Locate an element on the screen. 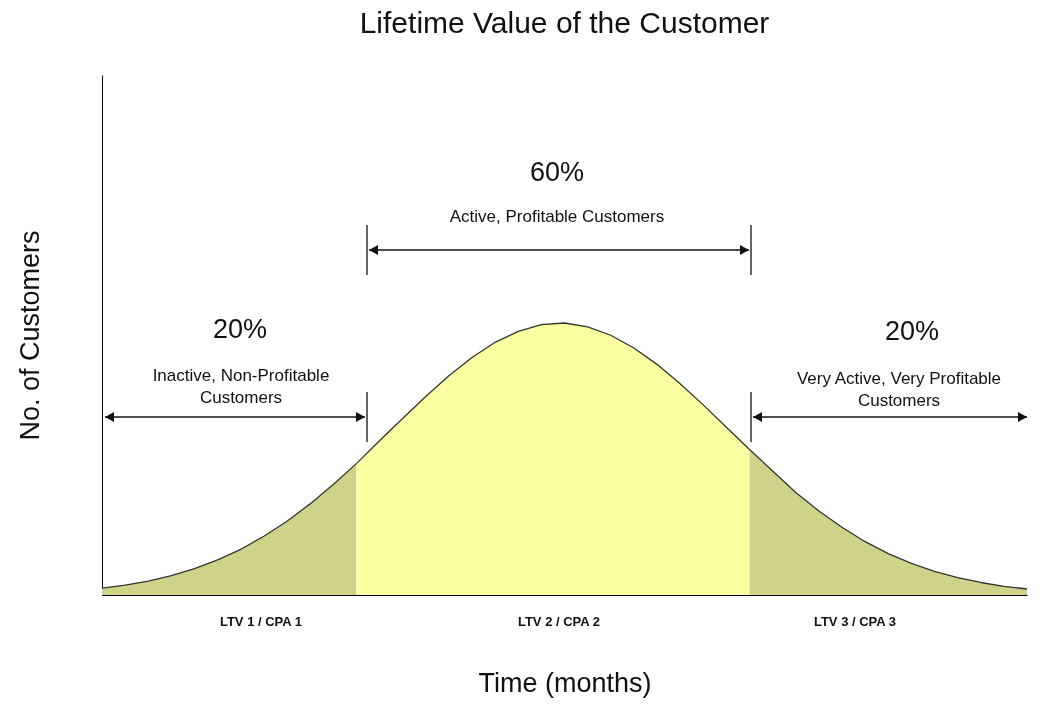 This screenshot has height=705, width=1041. text: LTV 2 / CPA 2 is located at coordinates (559, 622).